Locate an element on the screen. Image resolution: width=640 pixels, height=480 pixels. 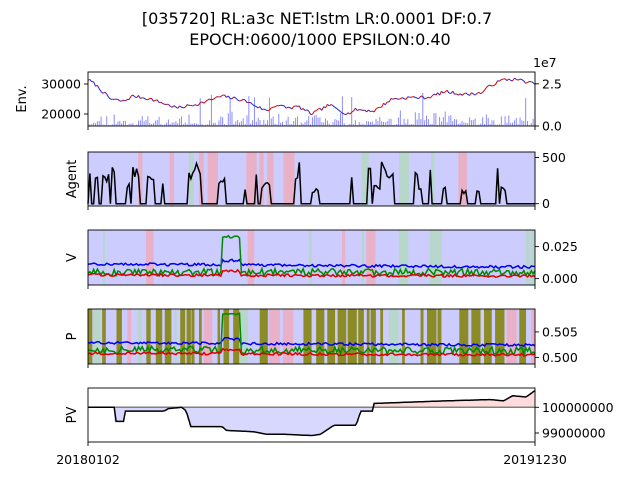
v-axes-frame is located at coordinates (311, 257).